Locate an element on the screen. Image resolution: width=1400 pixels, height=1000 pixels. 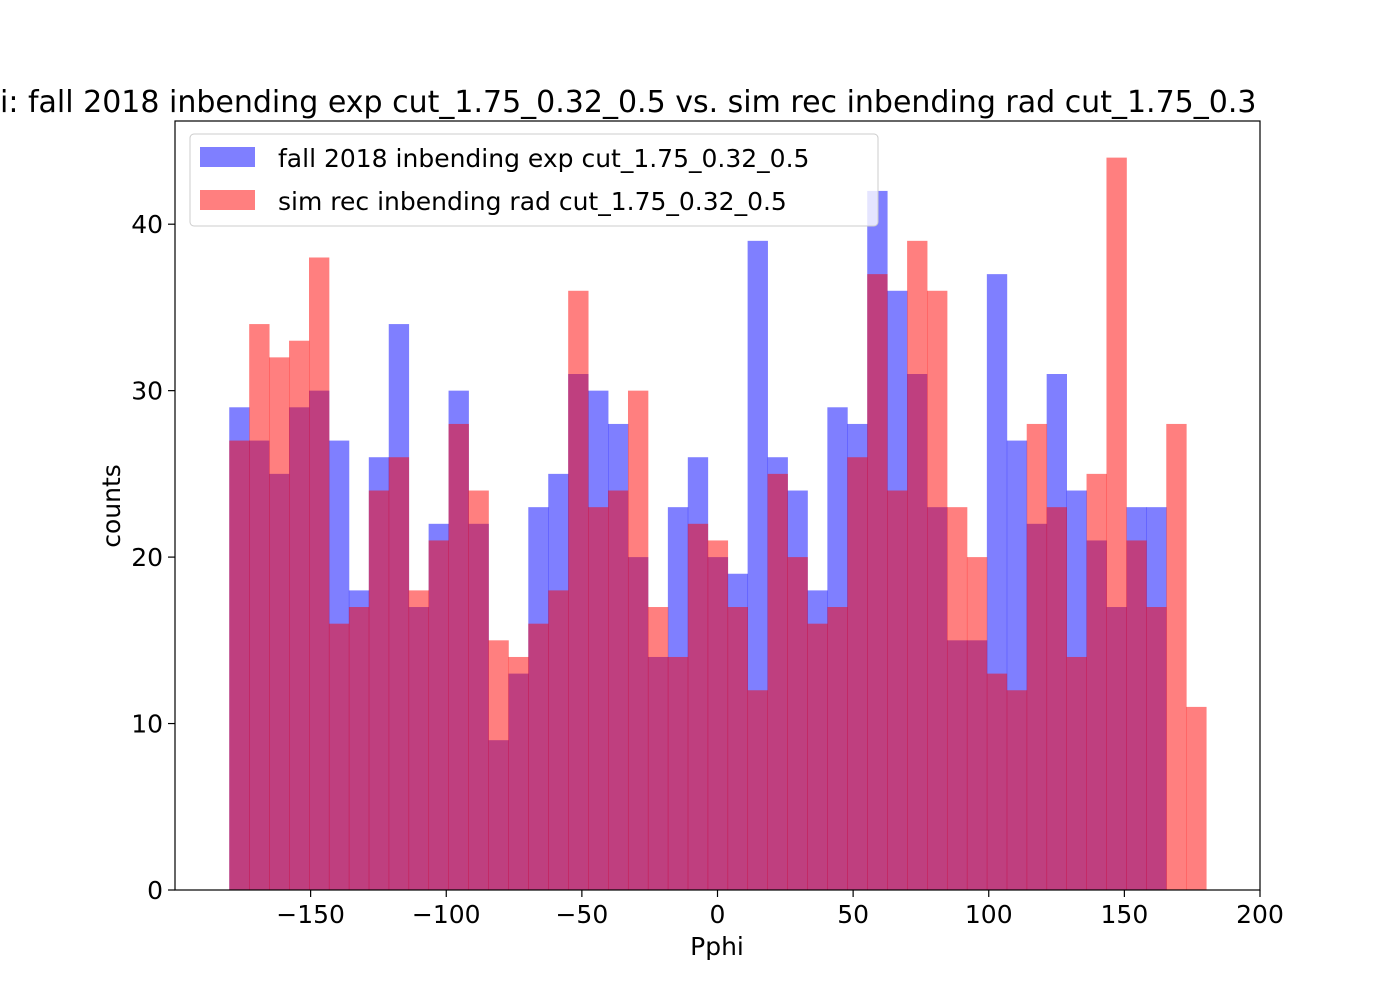
y-axis-ticks: 0 10 20 30 40 is located at coordinates (153, 557).